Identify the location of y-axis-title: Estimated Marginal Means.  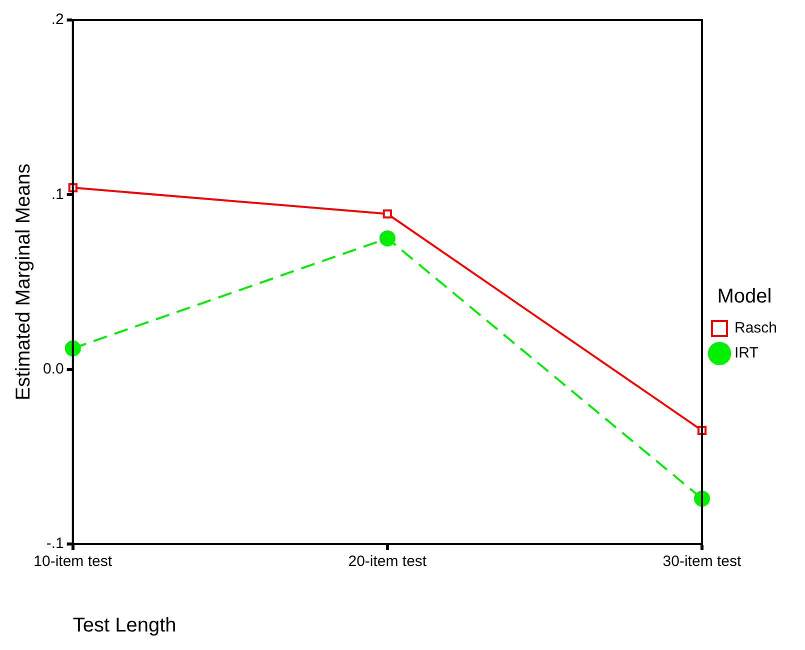
(23, 282).